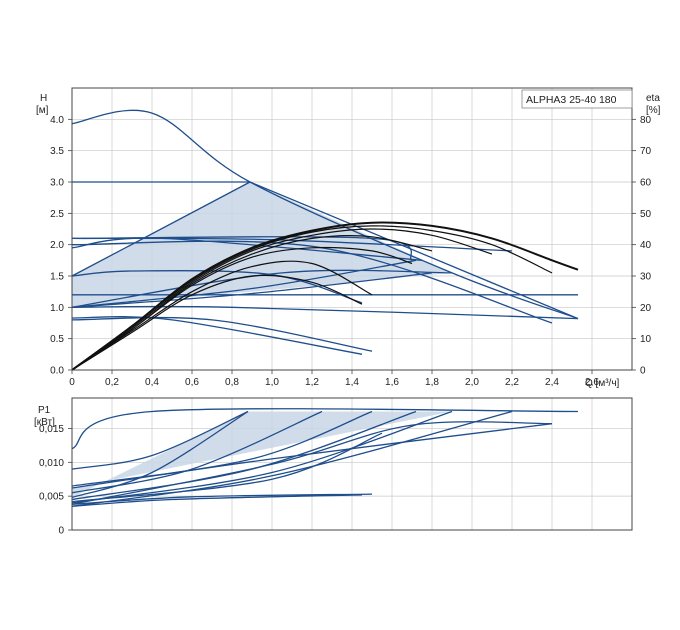  I want to click on power-tick-label: 0,005, so click(51, 497).